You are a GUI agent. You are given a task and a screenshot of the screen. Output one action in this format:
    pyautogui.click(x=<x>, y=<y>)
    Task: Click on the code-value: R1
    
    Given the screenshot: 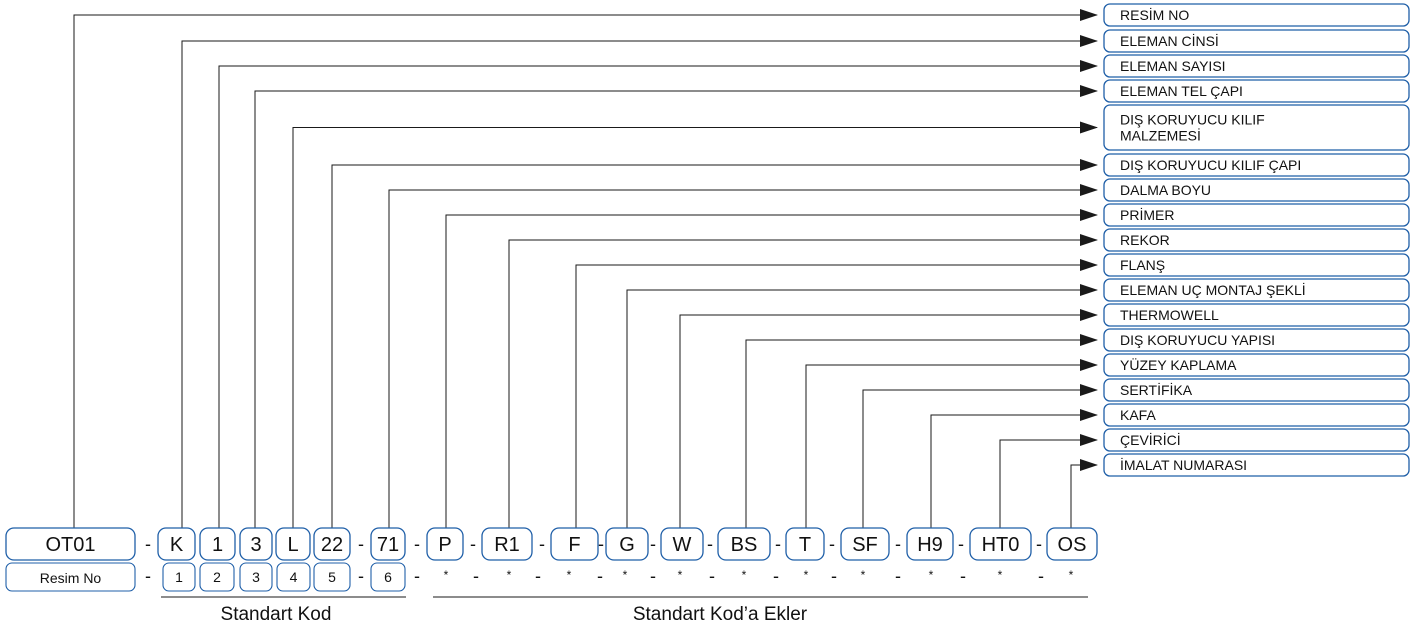 What is the action you would take?
    pyautogui.click(x=507, y=545)
    